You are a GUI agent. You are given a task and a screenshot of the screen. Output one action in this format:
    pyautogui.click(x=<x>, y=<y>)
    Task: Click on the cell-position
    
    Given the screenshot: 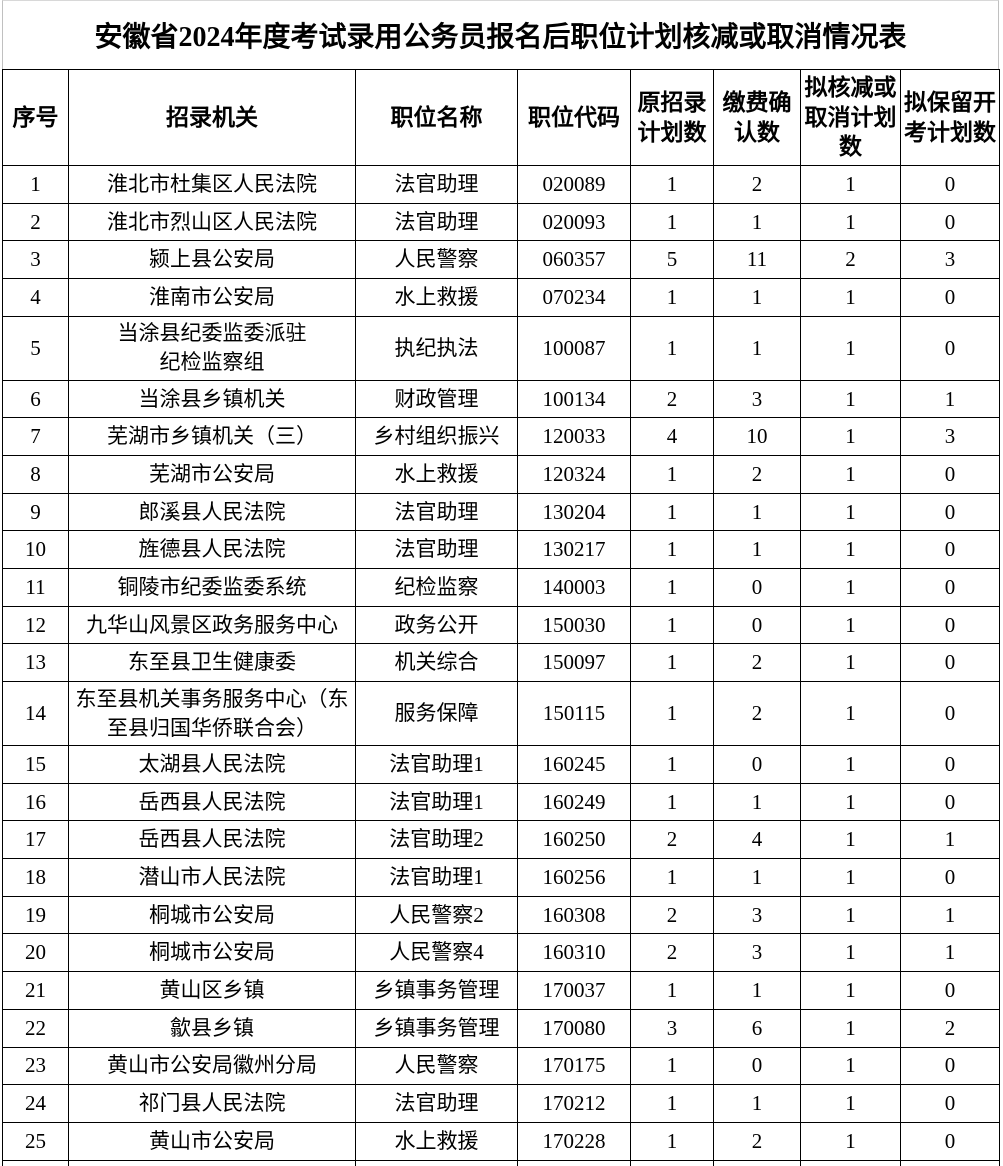 What is the action you would take?
    pyautogui.click(x=436, y=1162)
    